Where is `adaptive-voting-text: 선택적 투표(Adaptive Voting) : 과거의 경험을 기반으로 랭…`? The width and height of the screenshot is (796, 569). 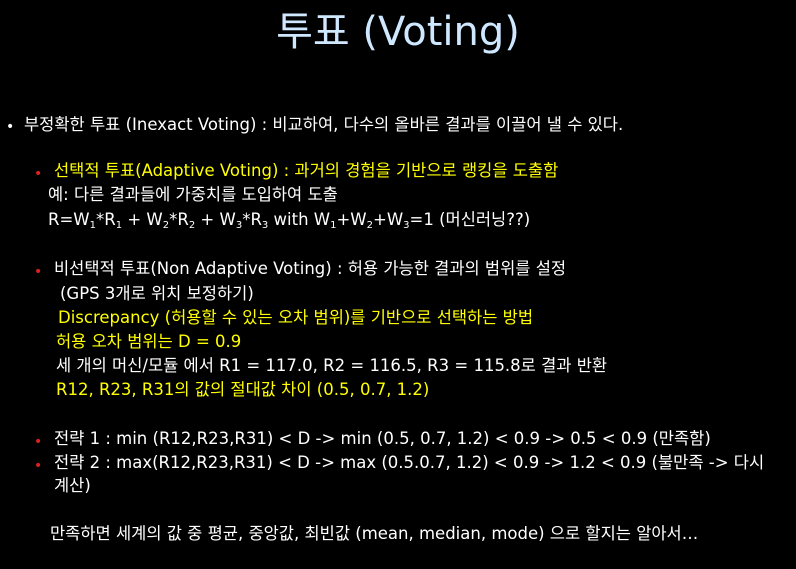 adaptive-voting-text: 선택적 투표(Adaptive Voting) : 과거의 경험을 기반으로 랭… is located at coordinates (306, 170).